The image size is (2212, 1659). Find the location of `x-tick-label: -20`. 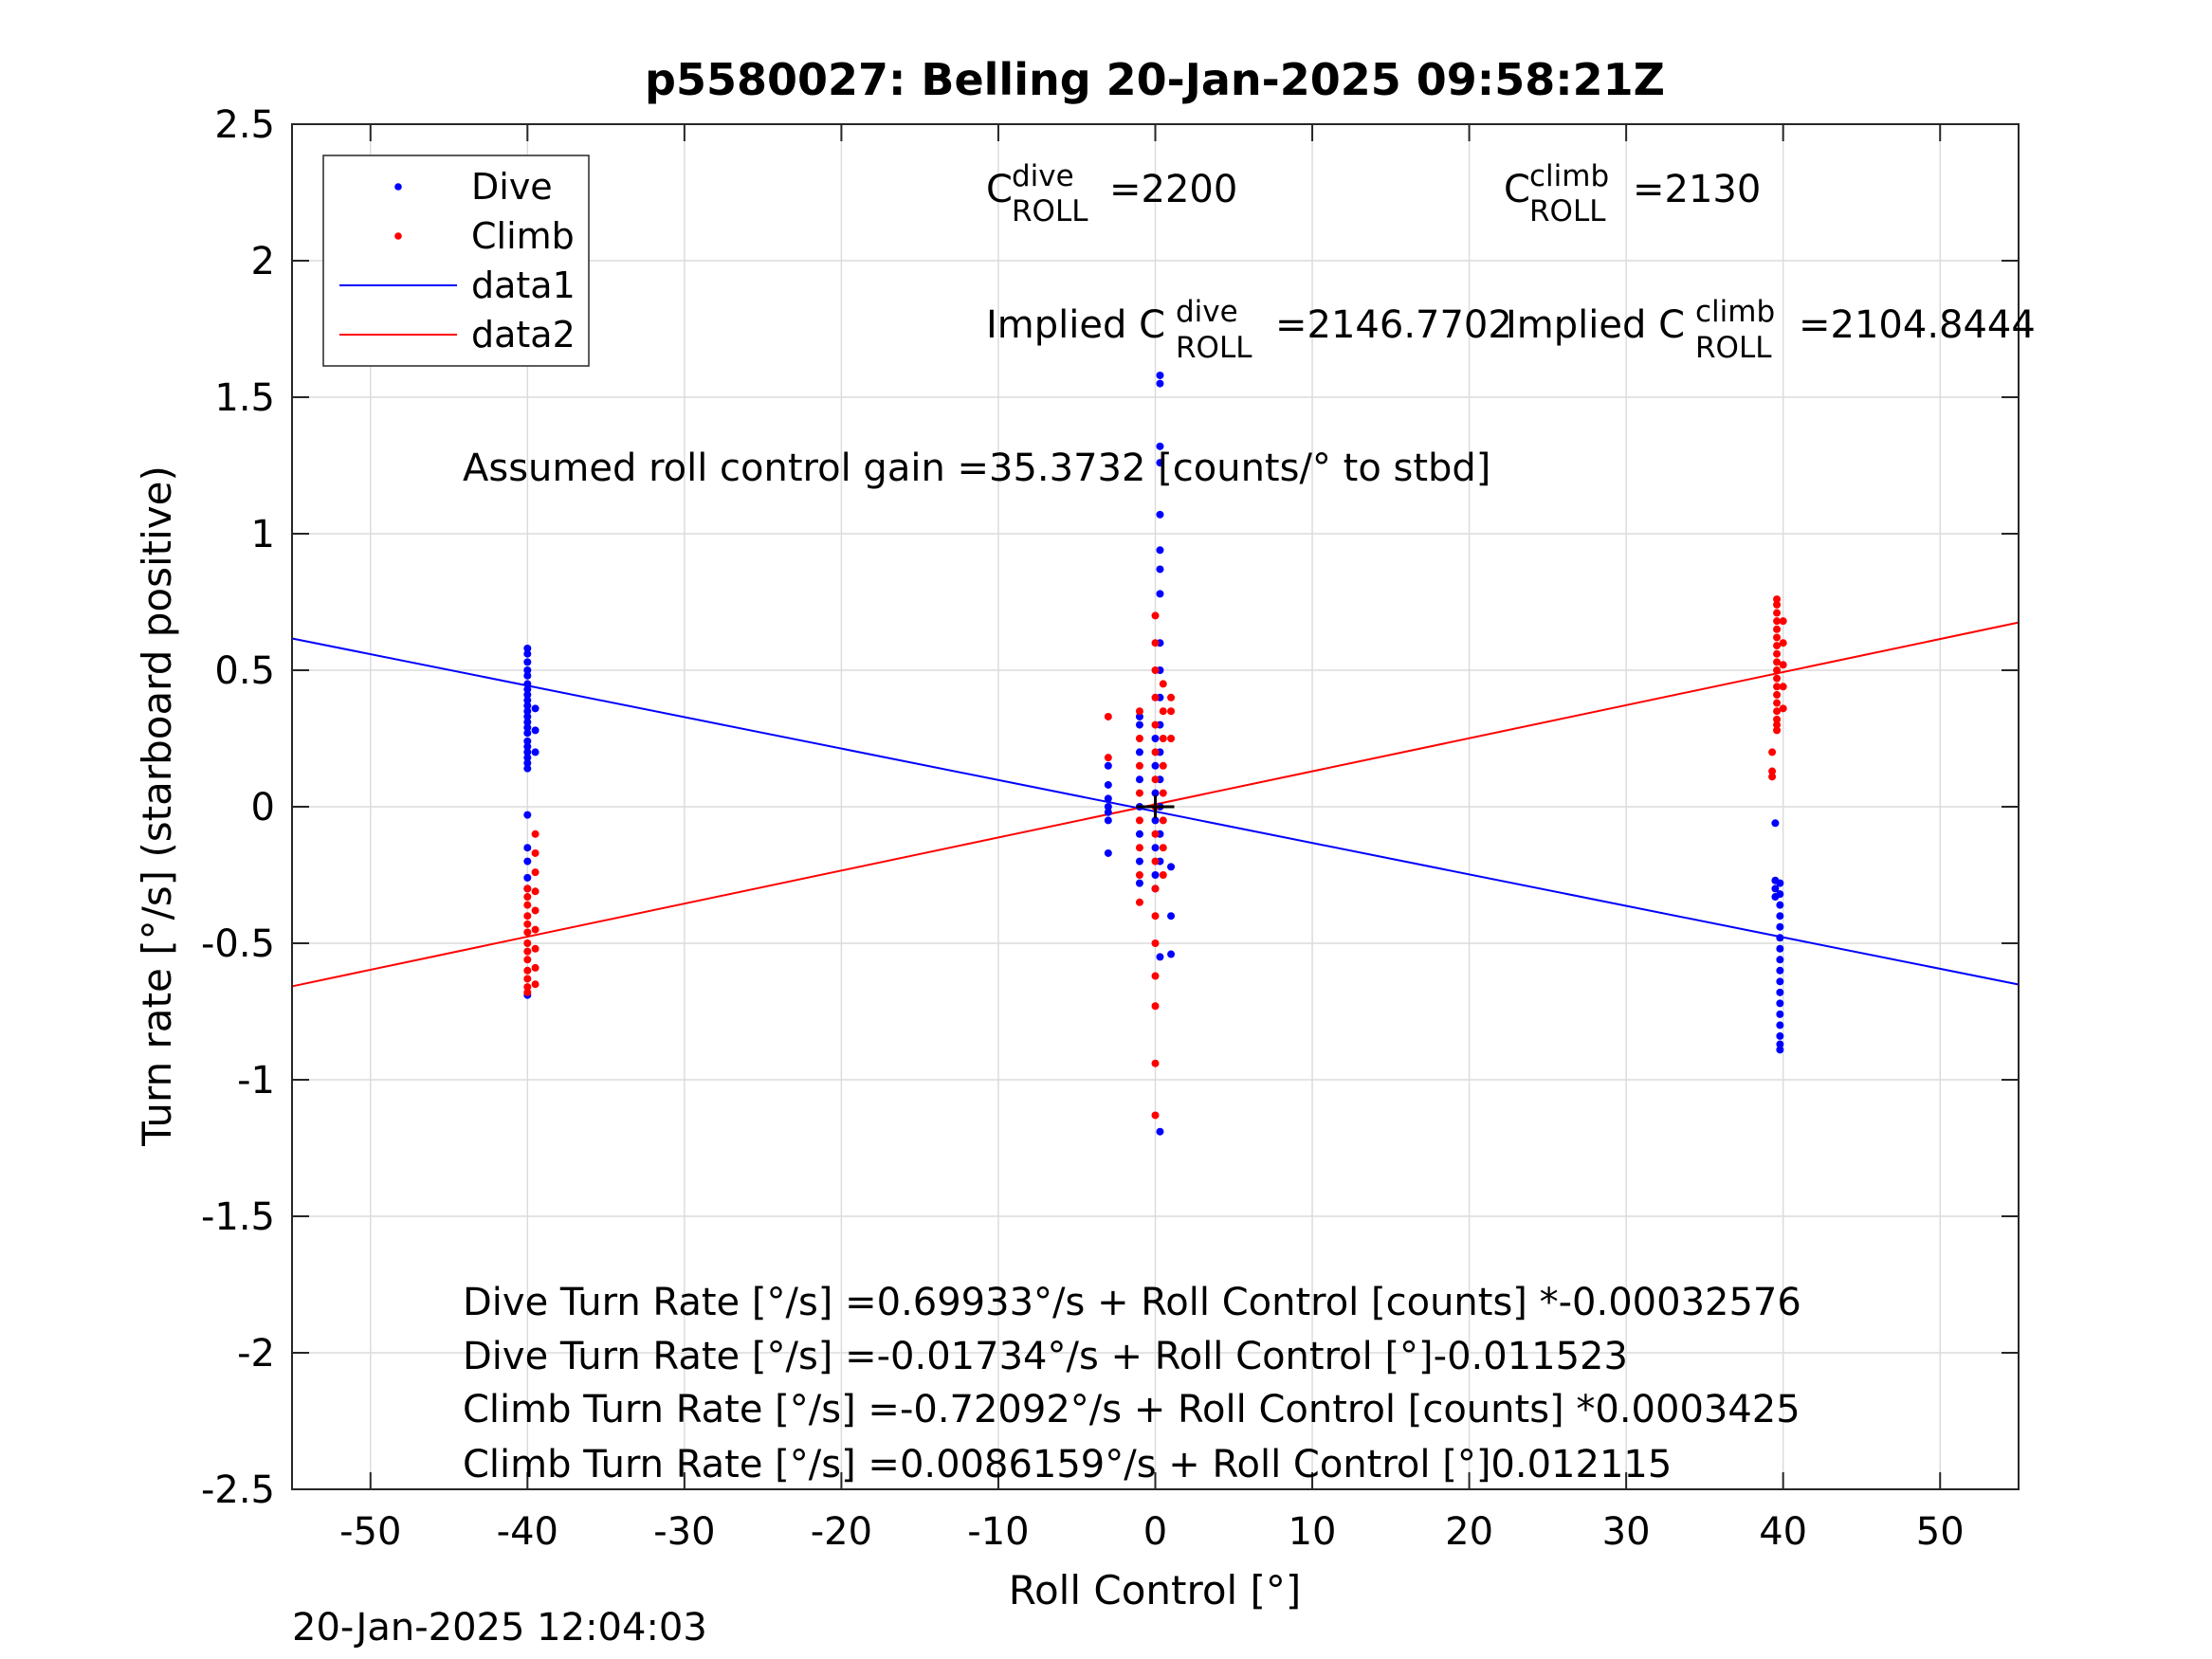

x-tick-label: -20 is located at coordinates (841, 1532).